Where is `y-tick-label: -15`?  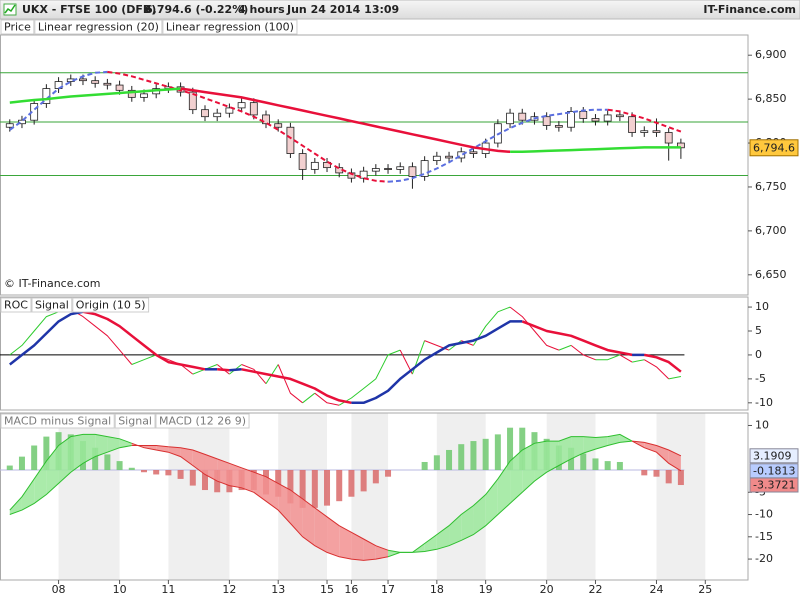
y-tick-label: -15 is located at coordinates (764, 536).